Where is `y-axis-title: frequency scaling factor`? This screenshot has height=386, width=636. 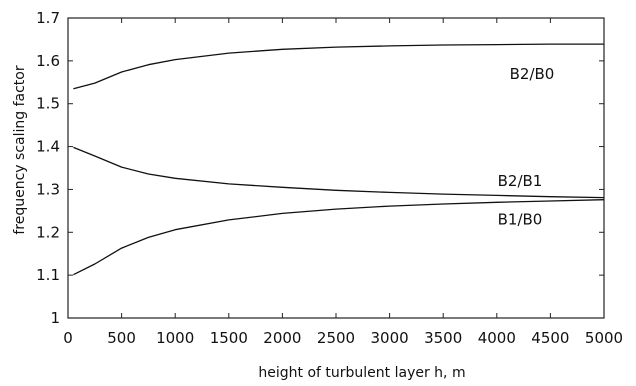
y-axis-title: frequency scaling factor is located at coordinates (20, 149).